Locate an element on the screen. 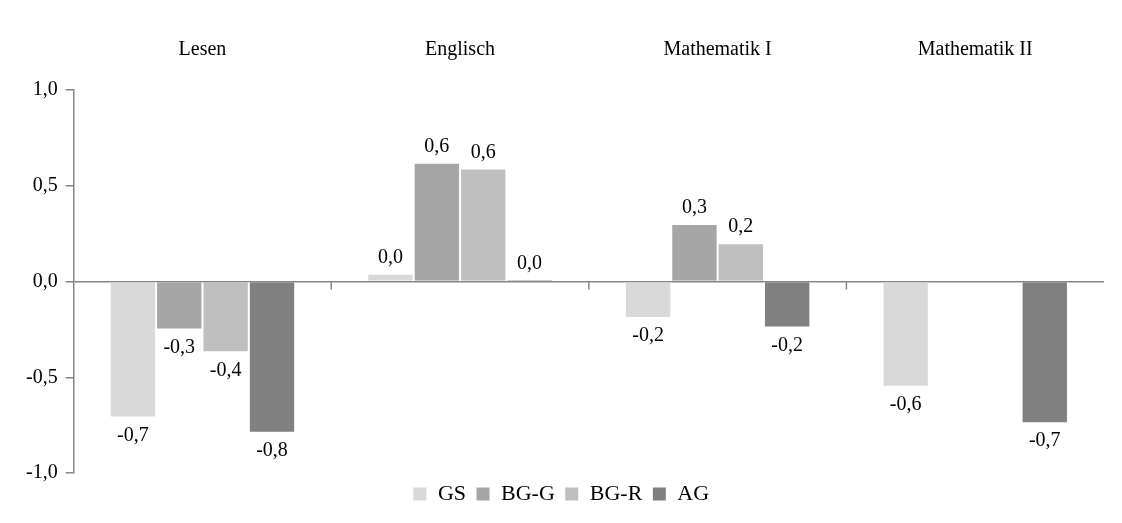 This screenshot has height=523, width=1122. legend-label: AG is located at coordinates (693, 492).